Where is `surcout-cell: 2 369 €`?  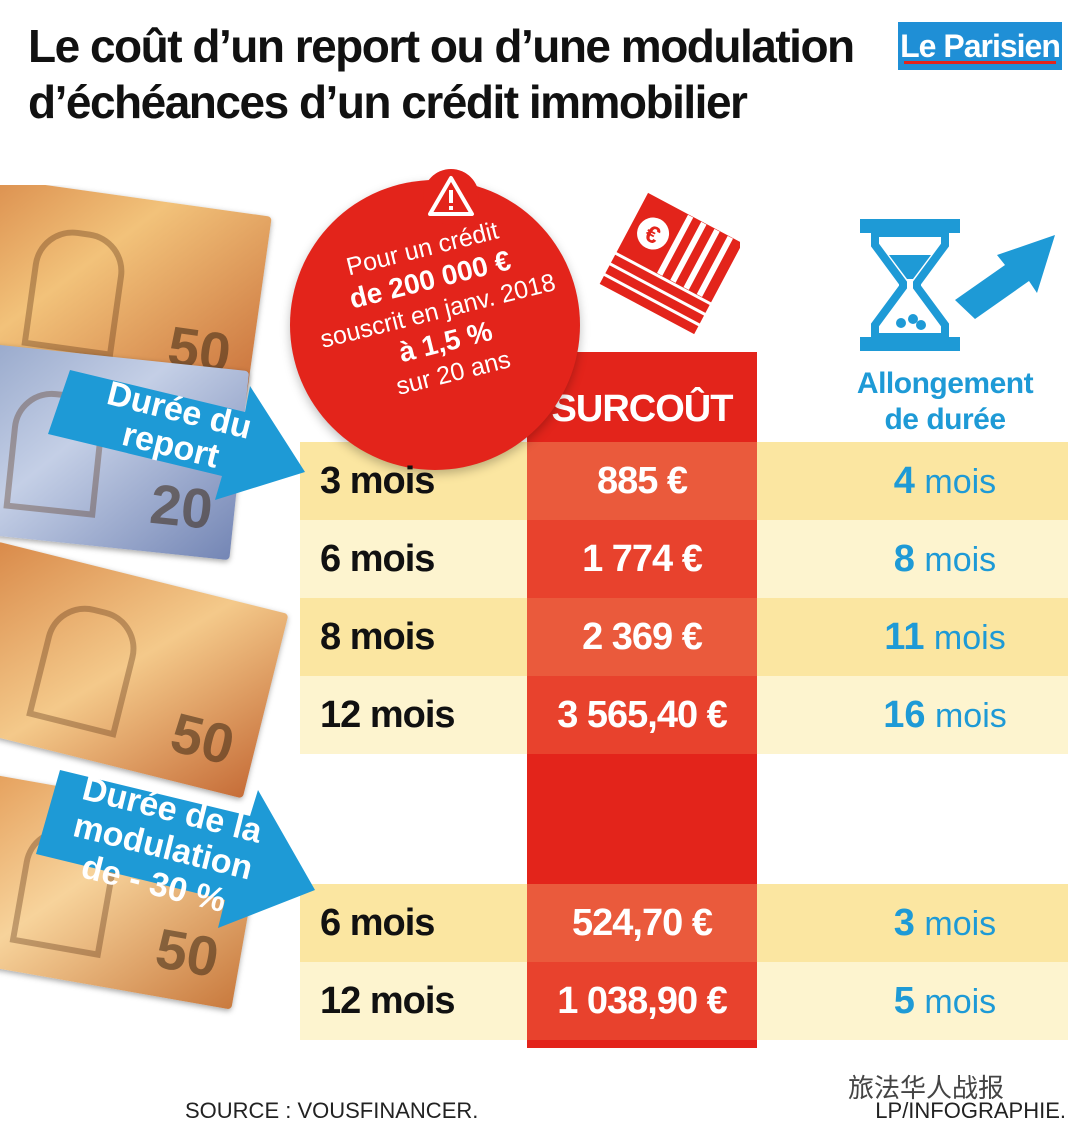
surcout-cell: 2 369 € is located at coordinates (642, 637).